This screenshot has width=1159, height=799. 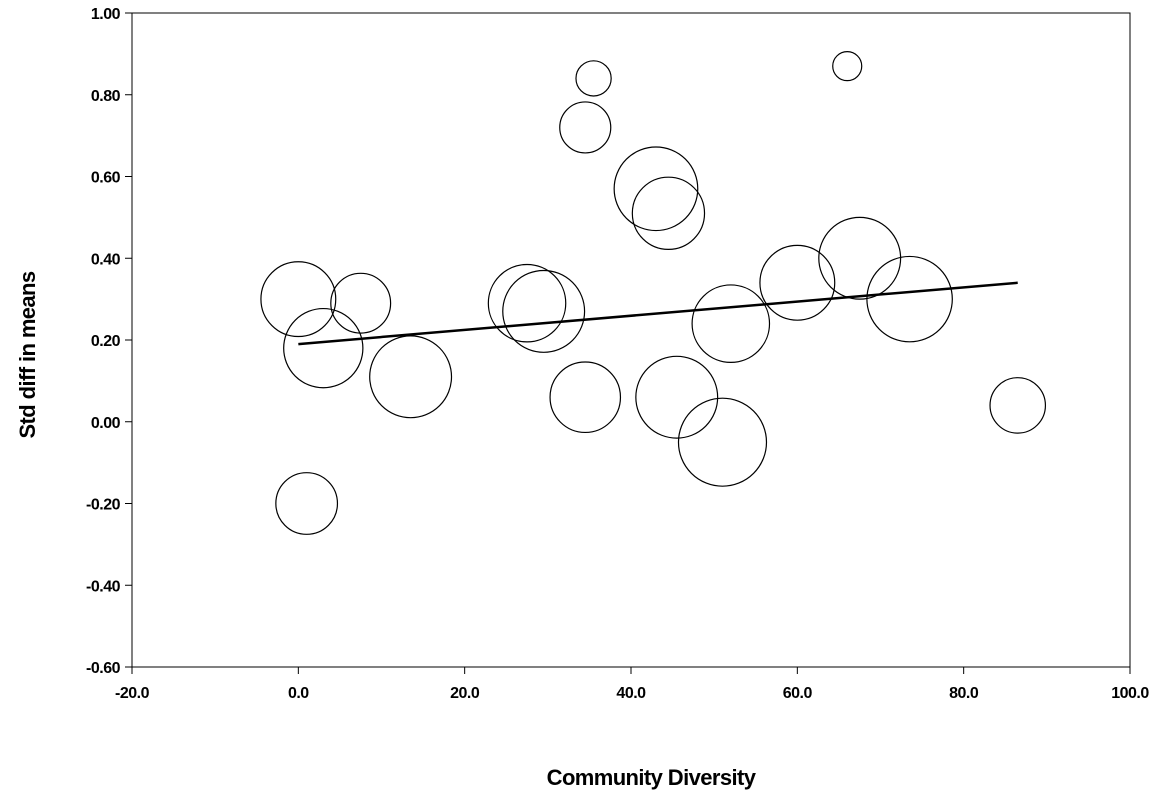 What do you see at coordinates (106, 259) in the screenshot?
I see `y-tick-label: 0.40` at bounding box center [106, 259].